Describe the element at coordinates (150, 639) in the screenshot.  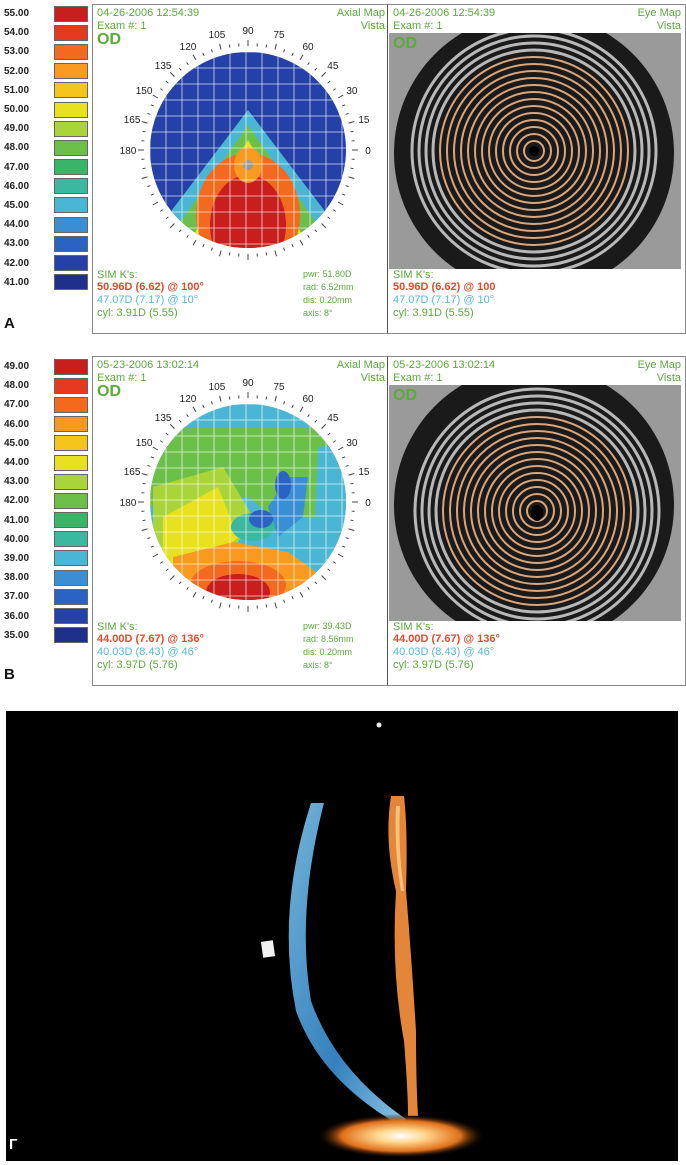
I see `ksteep-b-left: 44.00D (7.67) @ 136°` at that location.